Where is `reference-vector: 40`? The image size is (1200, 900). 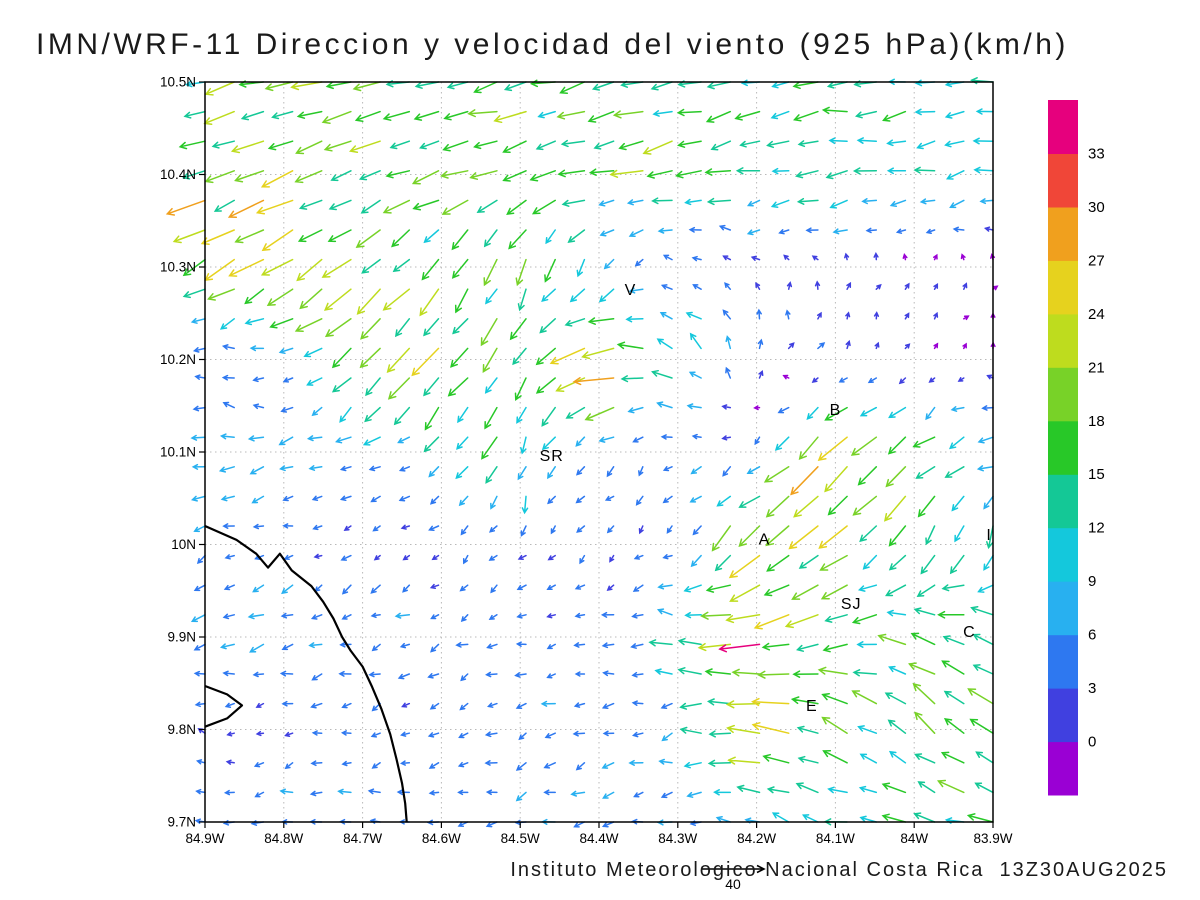
reference-vector: 40 is located at coordinates (734, 878).